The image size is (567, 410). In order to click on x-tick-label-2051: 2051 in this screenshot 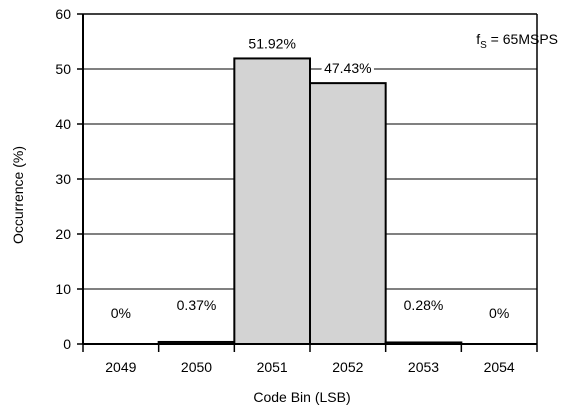, I will do `click(272, 367)`.